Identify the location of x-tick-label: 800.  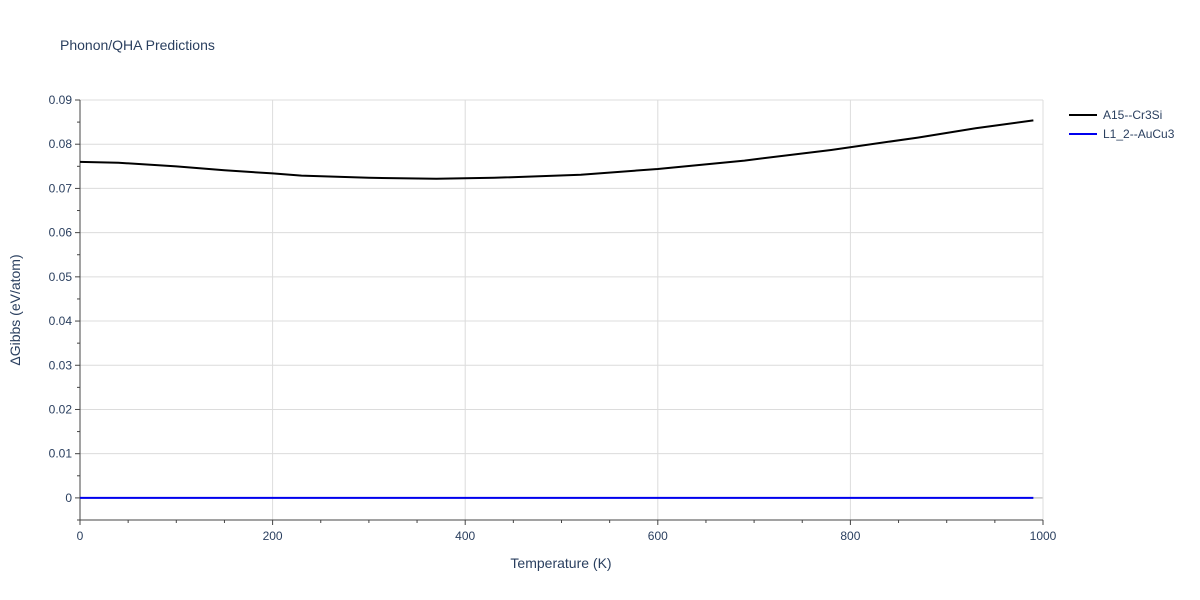
(850, 536).